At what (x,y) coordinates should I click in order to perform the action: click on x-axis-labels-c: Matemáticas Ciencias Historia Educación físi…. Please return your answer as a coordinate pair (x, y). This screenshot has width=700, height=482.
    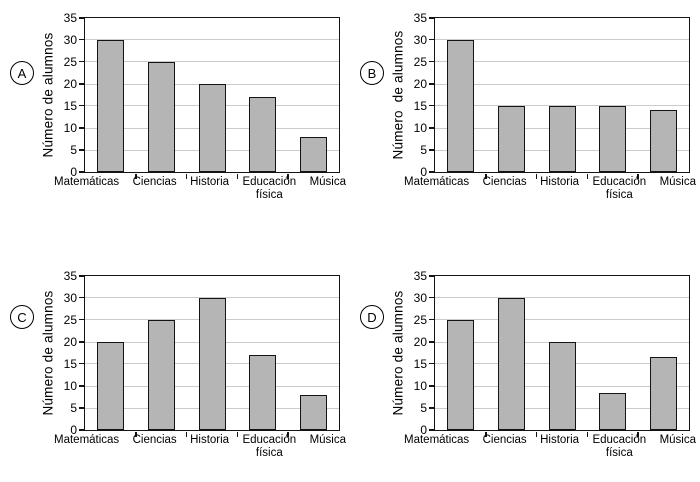
    Looking at the image, I should click on (200, 447).